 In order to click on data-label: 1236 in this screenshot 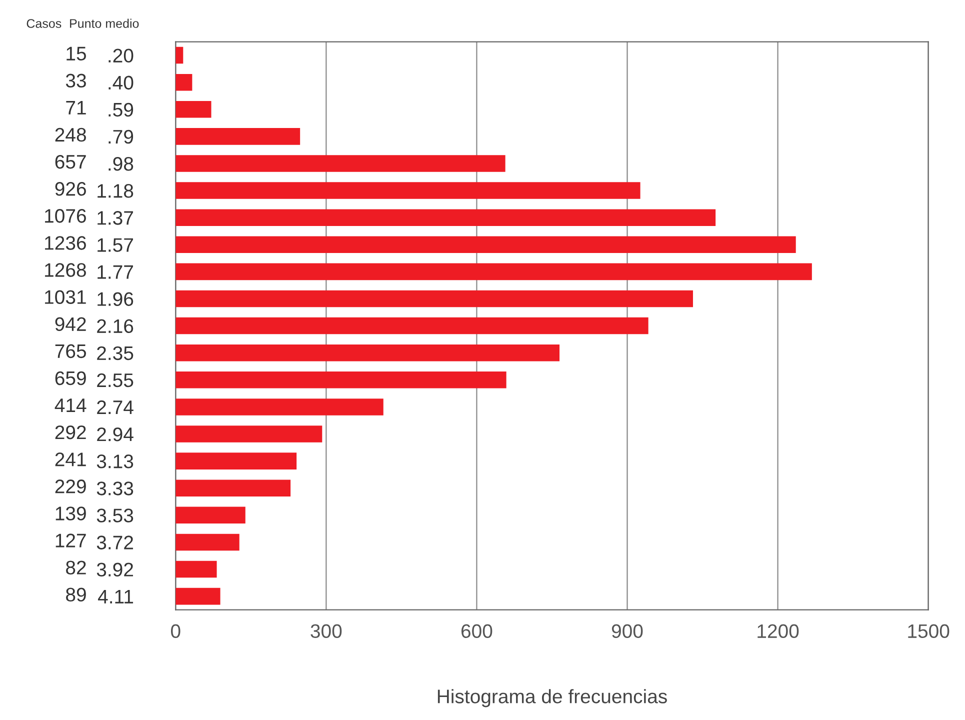, I will do `click(65, 243)`.